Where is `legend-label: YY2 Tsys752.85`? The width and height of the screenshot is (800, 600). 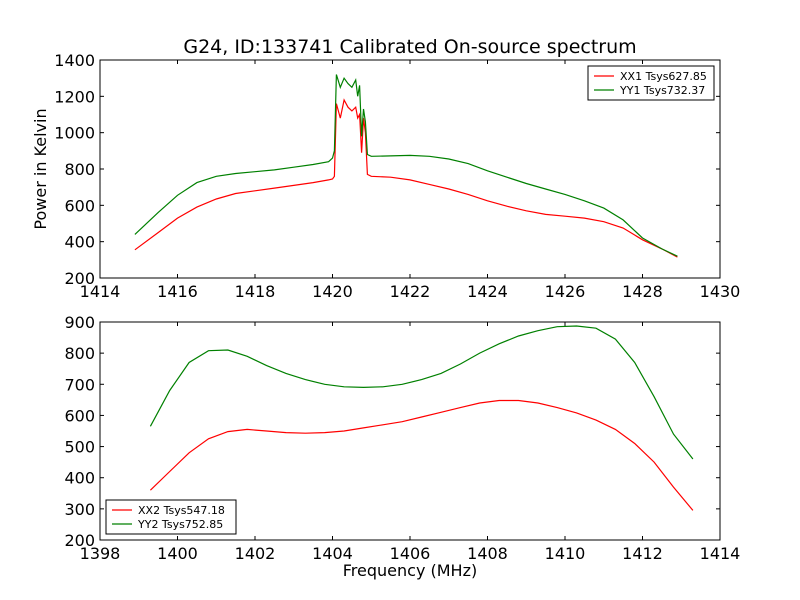 legend-label: YY2 Tsys752.85 is located at coordinates (180, 524).